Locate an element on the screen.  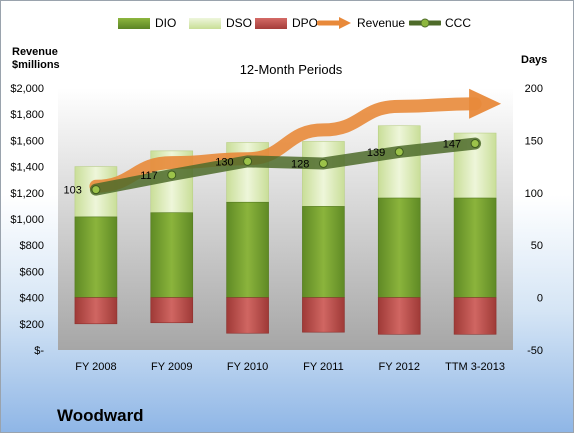
ccc-data-label: 130 is located at coordinates (224, 162).